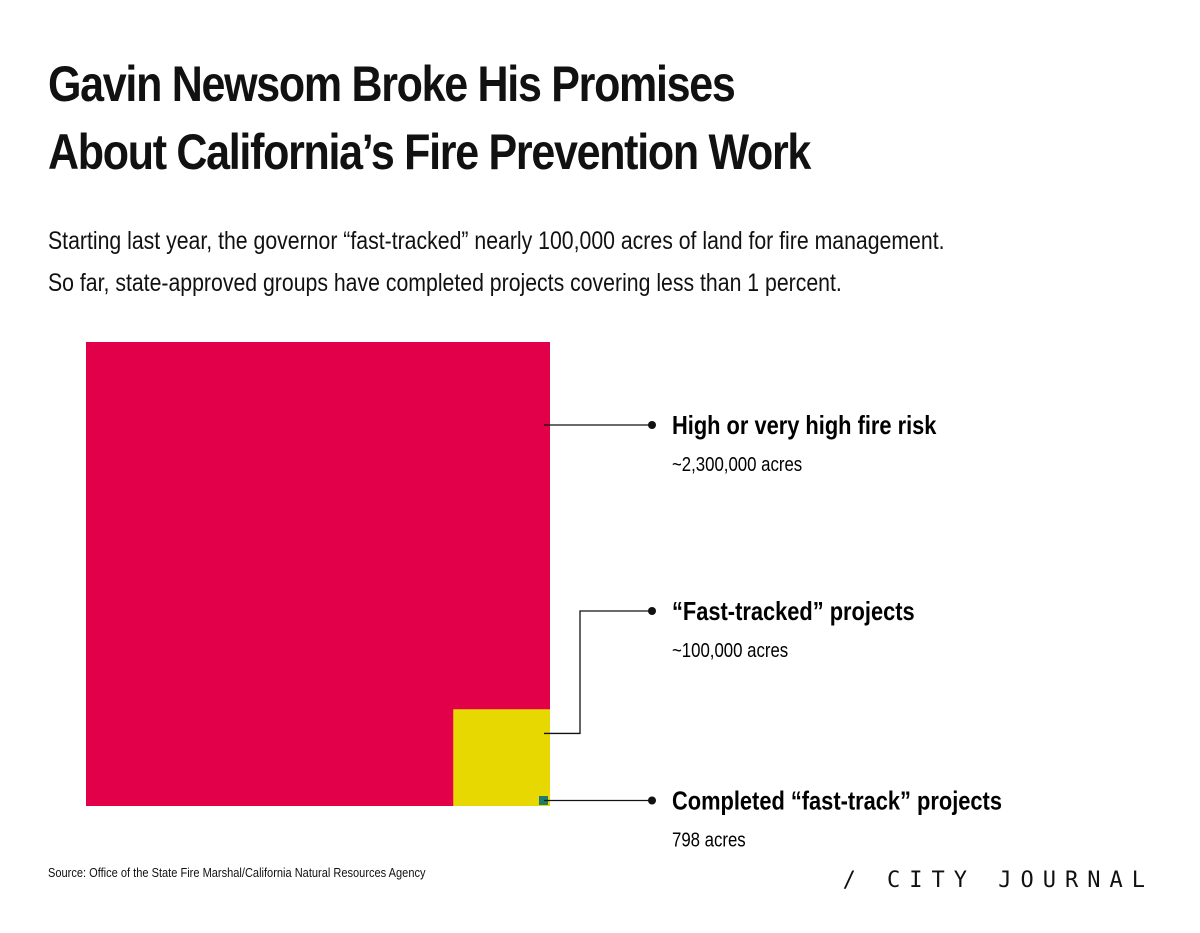 The height and width of the screenshot is (933, 1200). What do you see at coordinates (598, 672) in the screenshot?
I see `leader-line-fast-tracked` at bounding box center [598, 672].